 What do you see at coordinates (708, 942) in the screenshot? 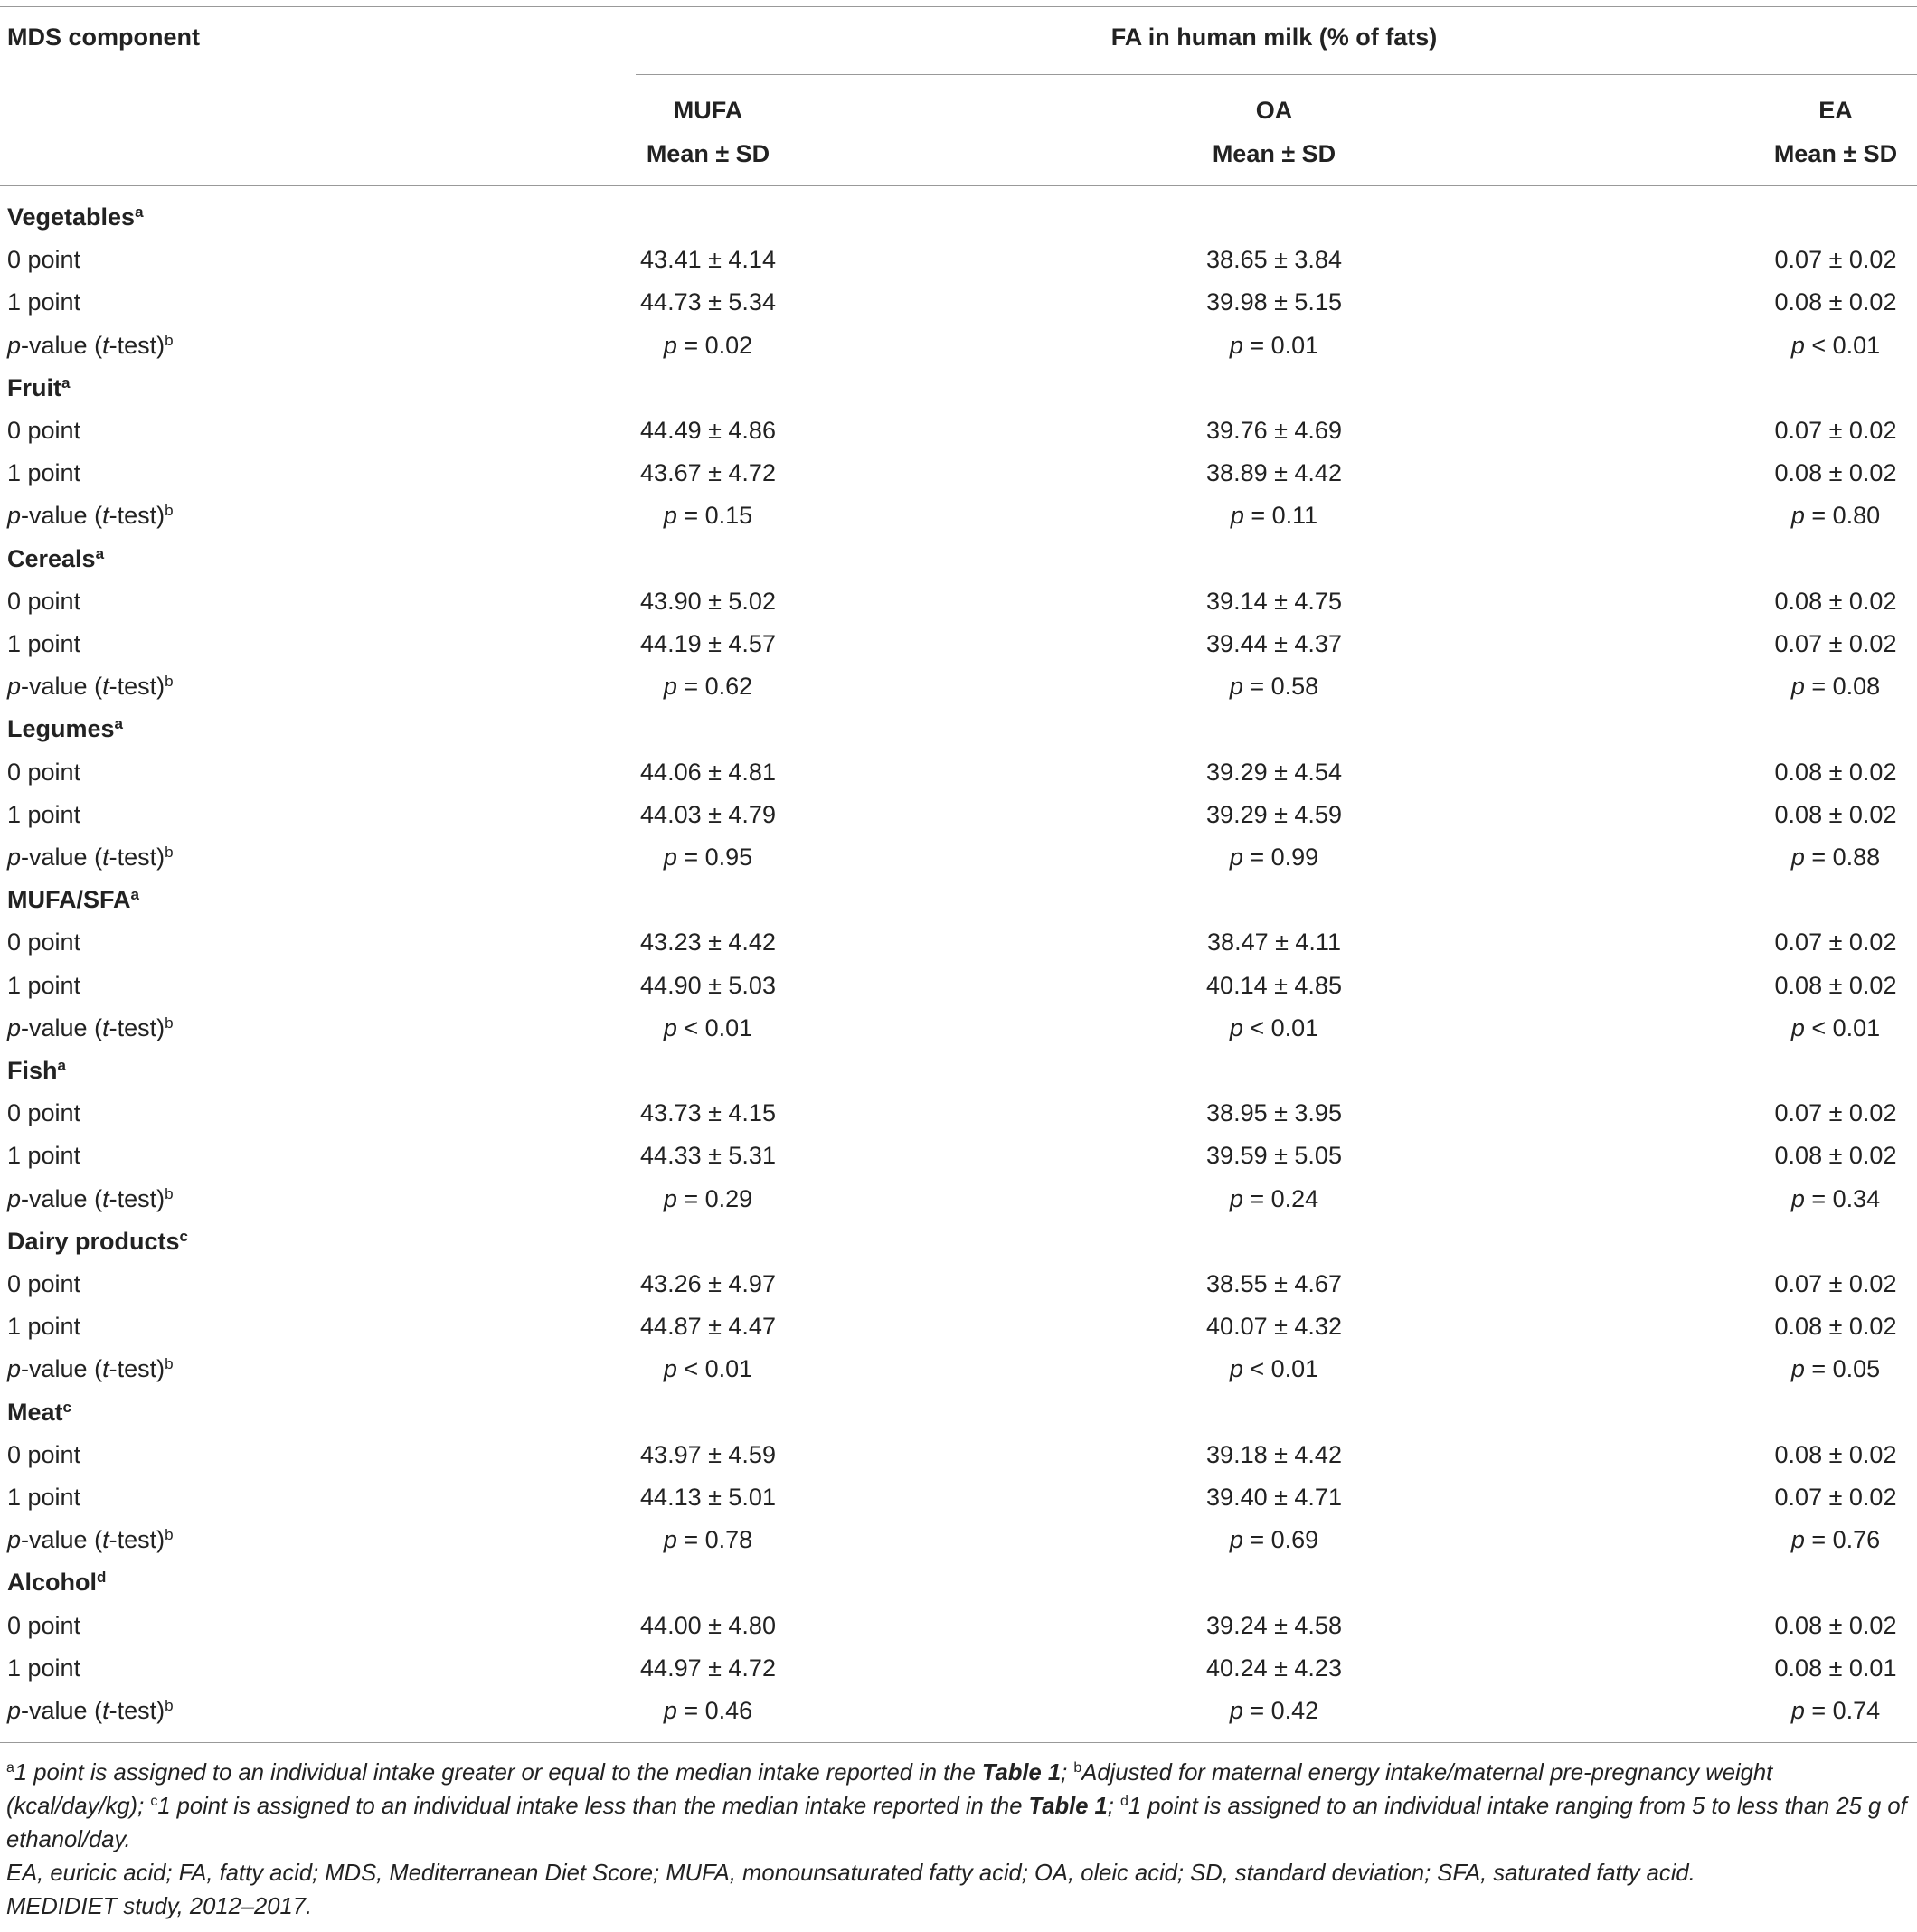
I see `cell-value: 43.23 ± 4.42` at bounding box center [708, 942].